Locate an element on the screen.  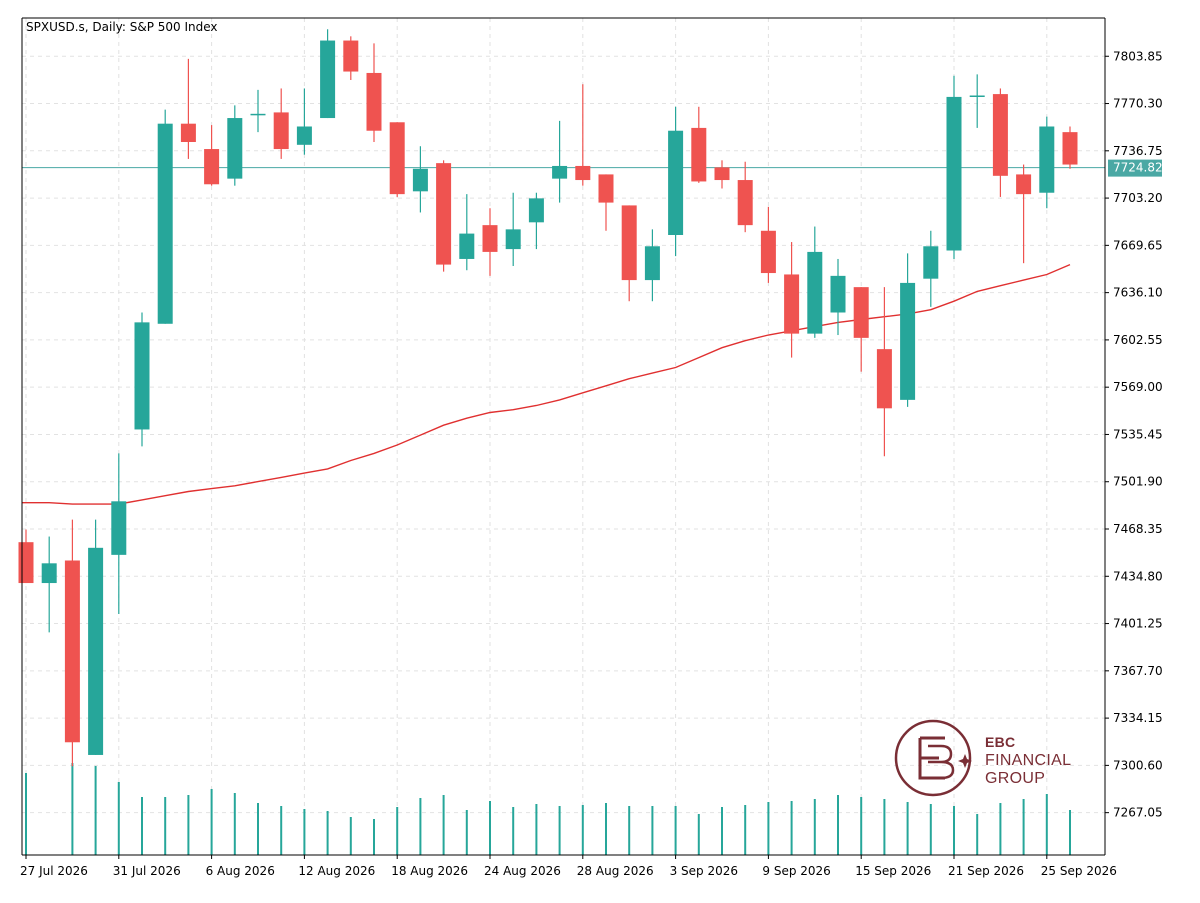
x-tick-label: 25 Sep 2026 is located at coordinates (1079, 871).